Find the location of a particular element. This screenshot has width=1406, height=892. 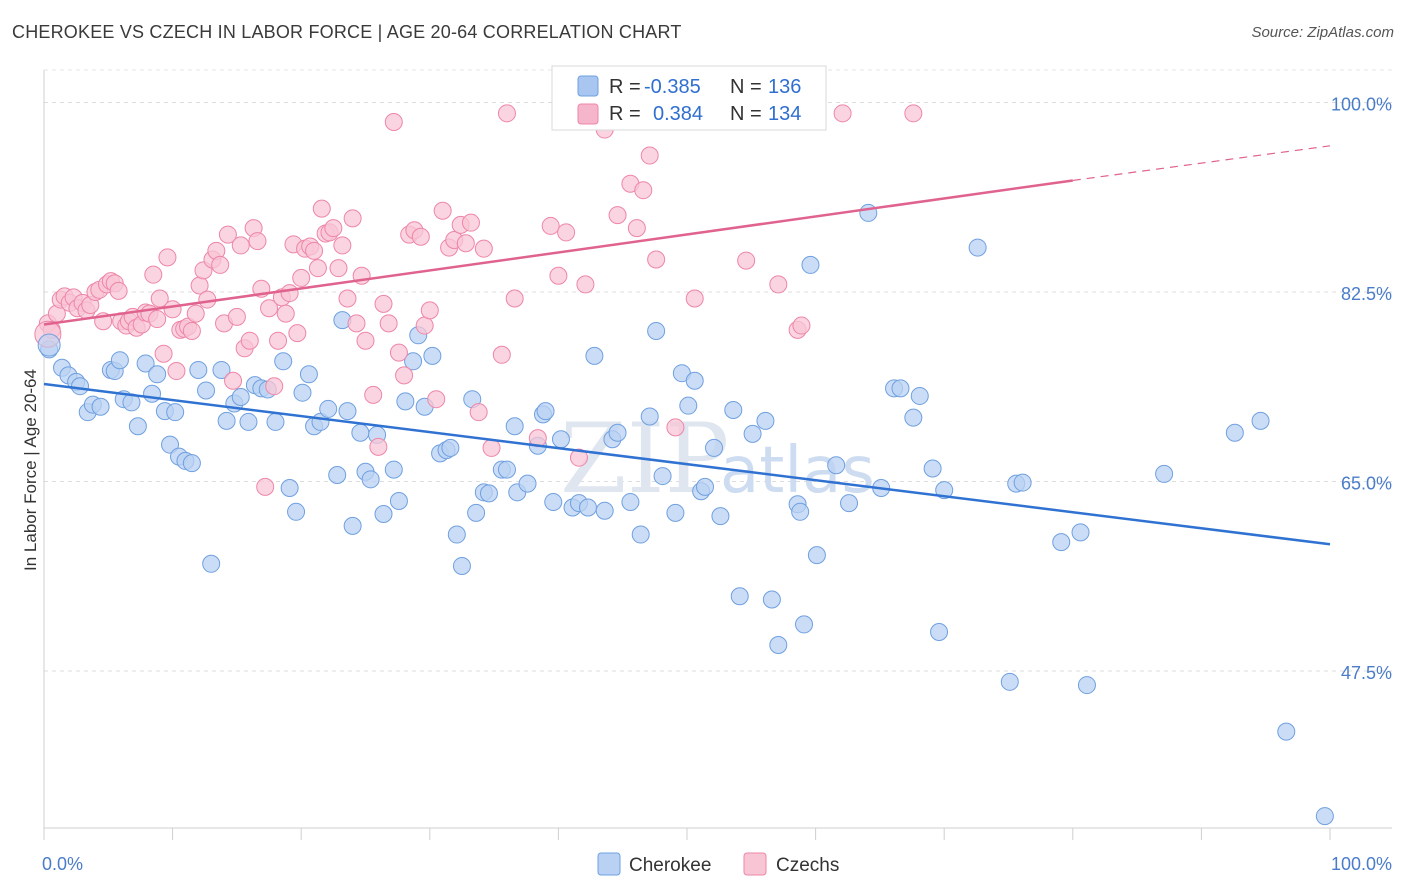

legend-r-label-cherokee: R = is located at coordinates (625, 87).